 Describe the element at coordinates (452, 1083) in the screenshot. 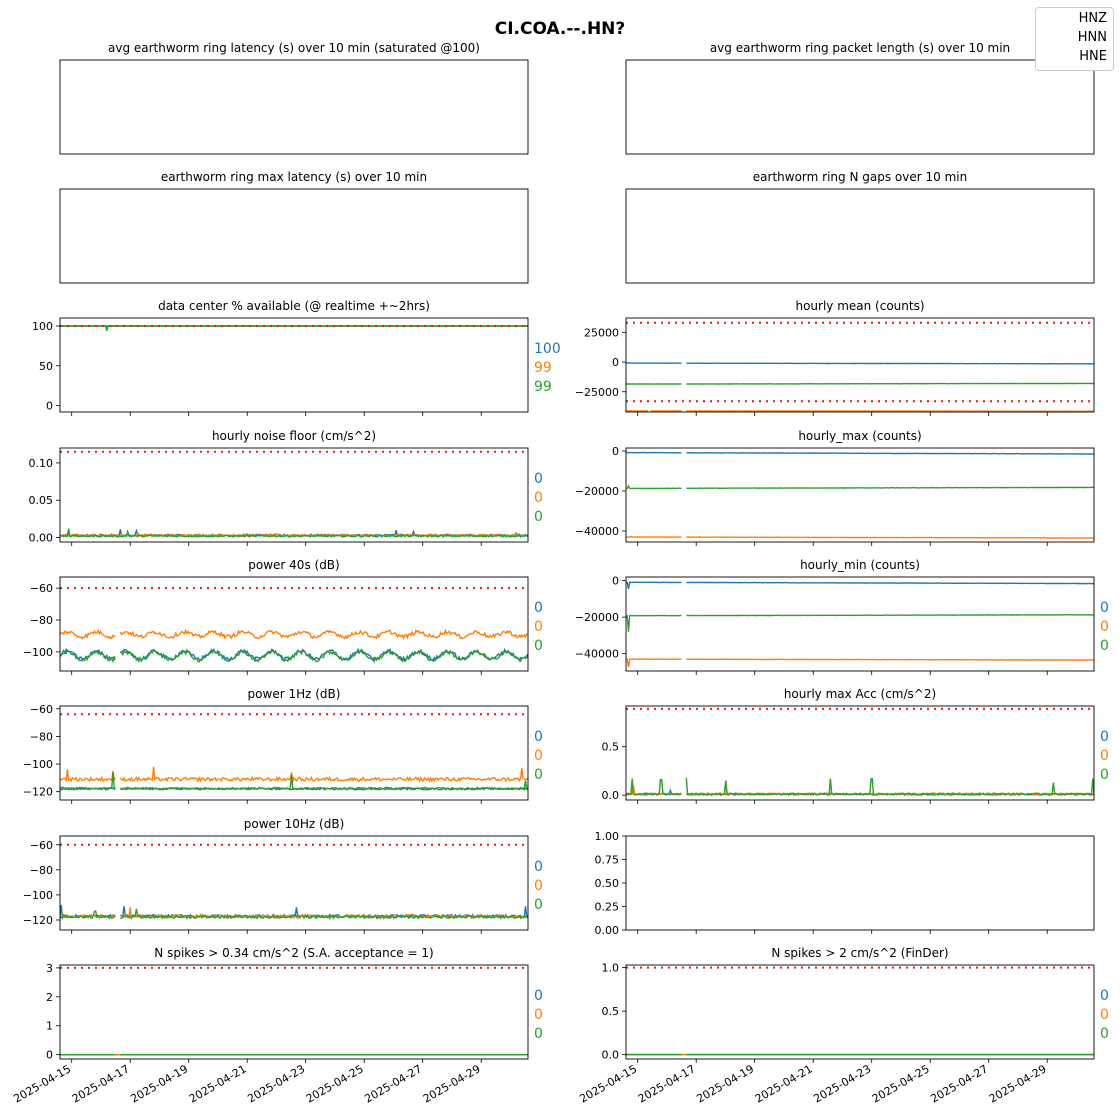

I see `x-tick-label: 2025-04-29` at that location.